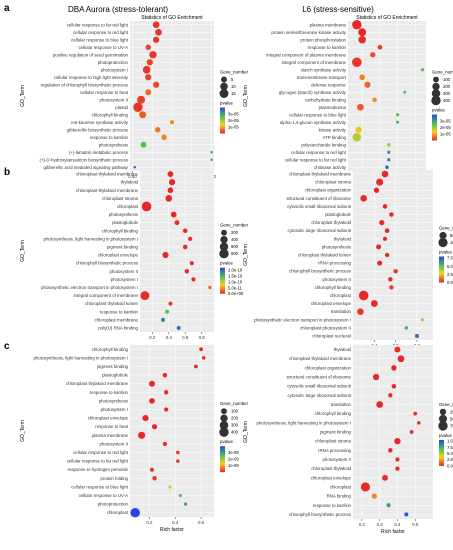  Describe the element at coordinates (172, 431) in the screenshot. I see `plot-background` at that location.